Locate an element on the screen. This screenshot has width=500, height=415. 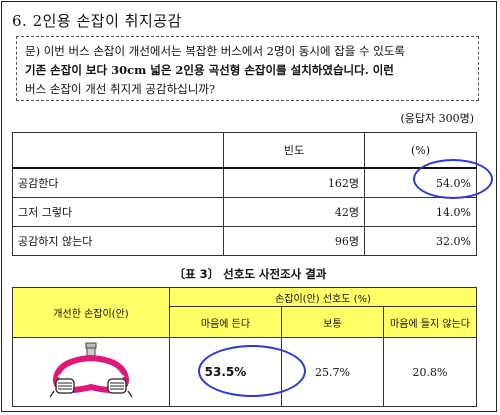
row-frequency: 42명 is located at coordinates (294, 212).